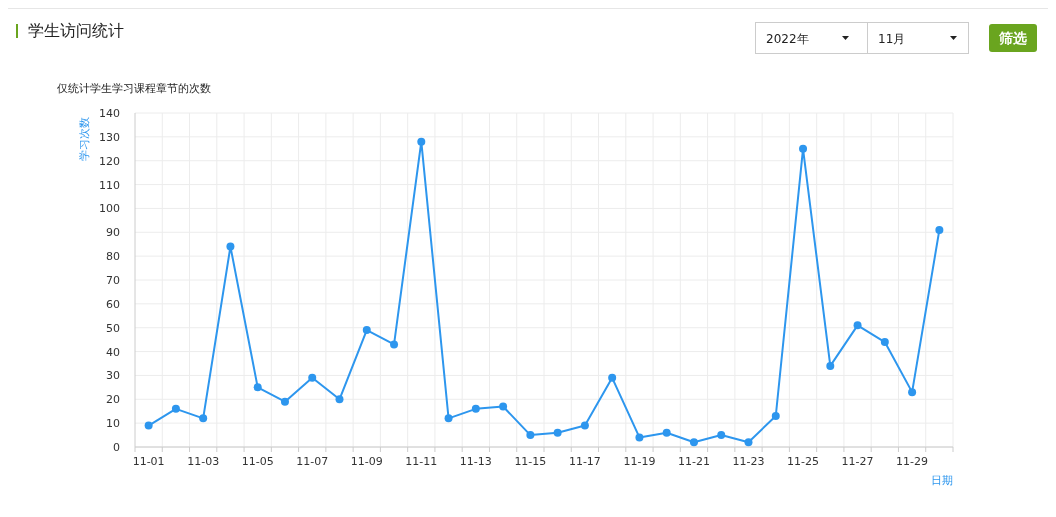  Describe the element at coordinates (857, 461) in the screenshot. I see `x-tick-label: 11-27` at that location.